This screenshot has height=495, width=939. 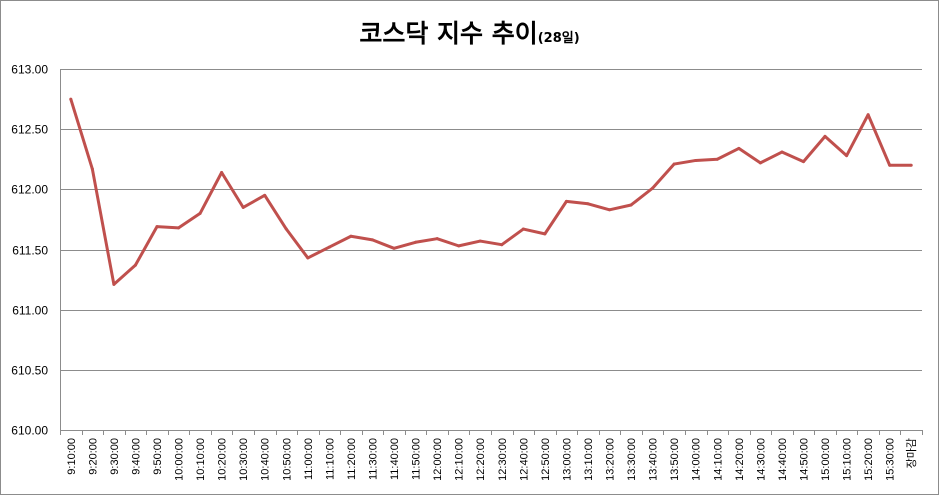 I want to click on x-tick-label: 9:30:00, so click(x=115, y=456).